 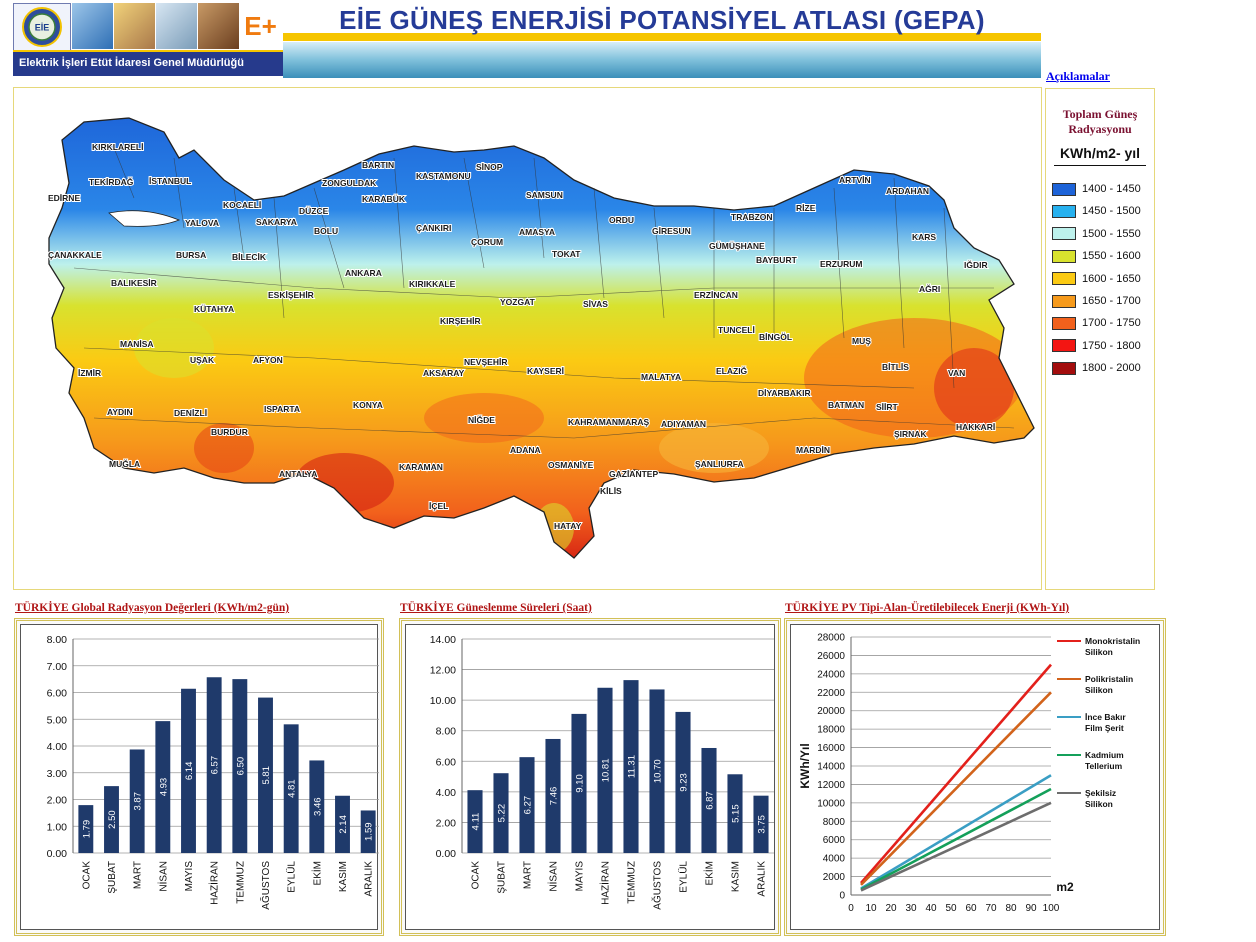 What do you see at coordinates (887, 407) in the screenshot?
I see `province-label: SİİRT` at bounding box center [887, 407].